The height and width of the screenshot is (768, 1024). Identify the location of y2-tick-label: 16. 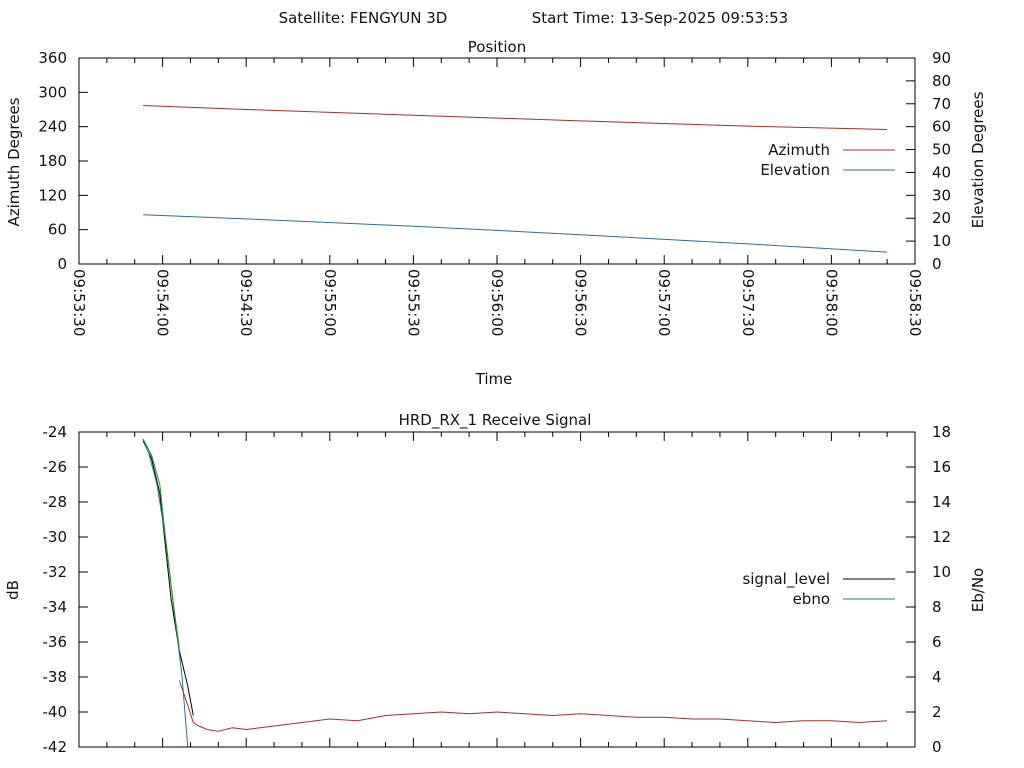
(941, 467).